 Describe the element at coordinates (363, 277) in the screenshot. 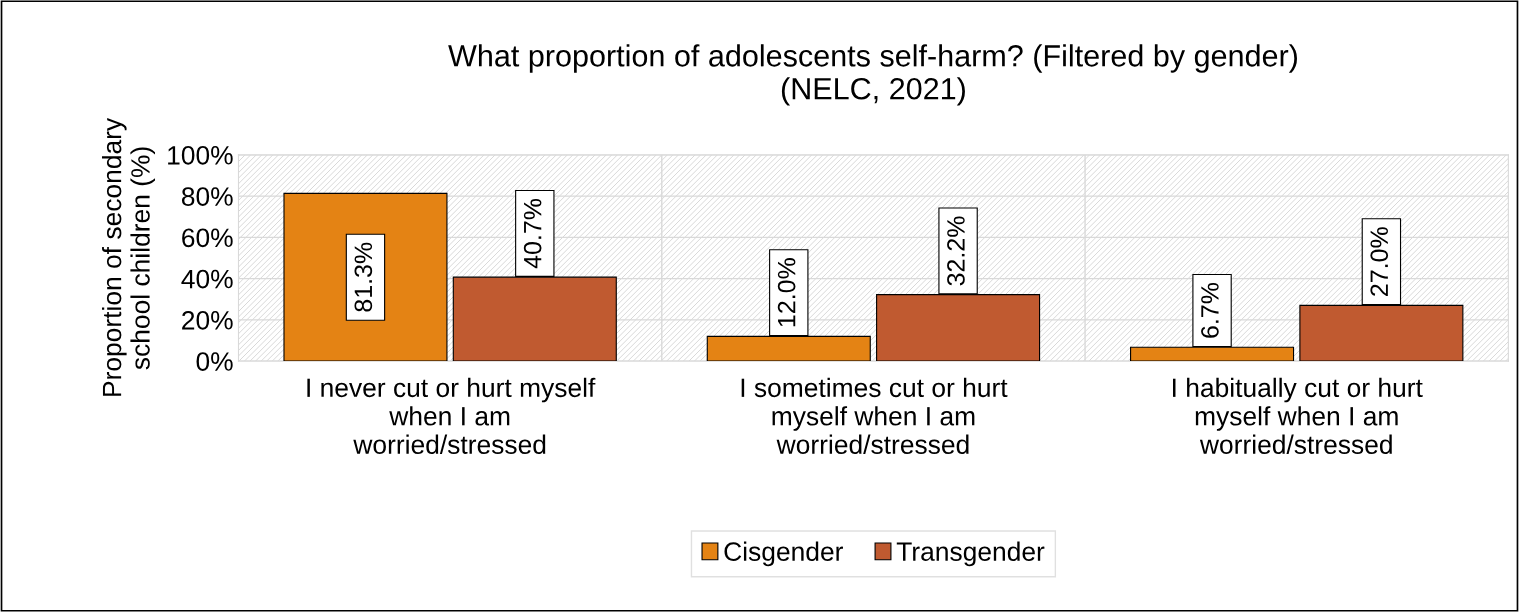

I see `data-label: 81.3%` at that location.